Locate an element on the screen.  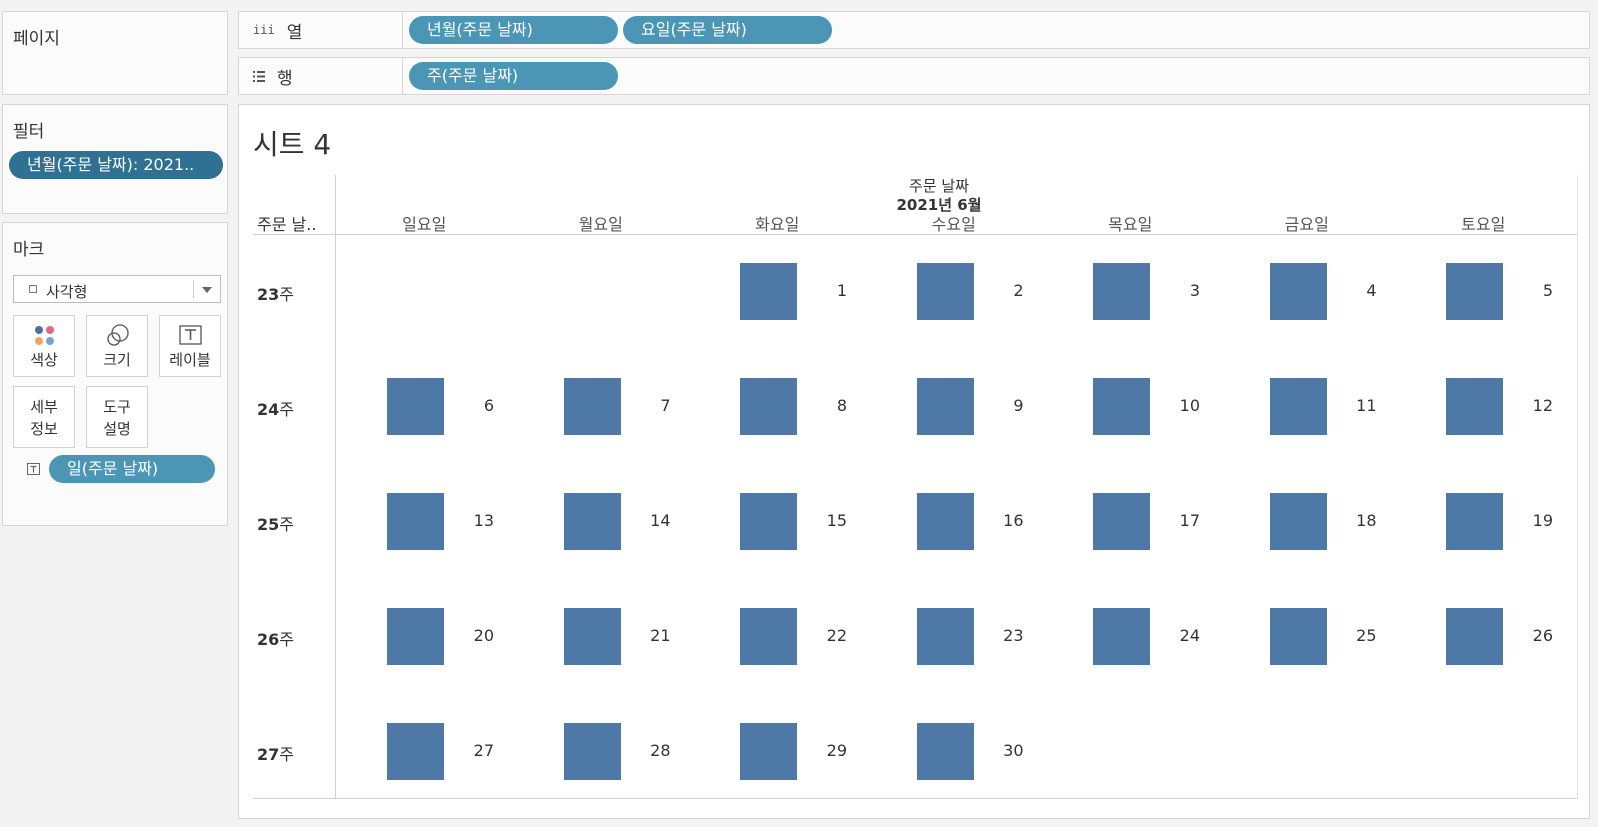
week-label: 27주 is located at coordinates (275, 754).